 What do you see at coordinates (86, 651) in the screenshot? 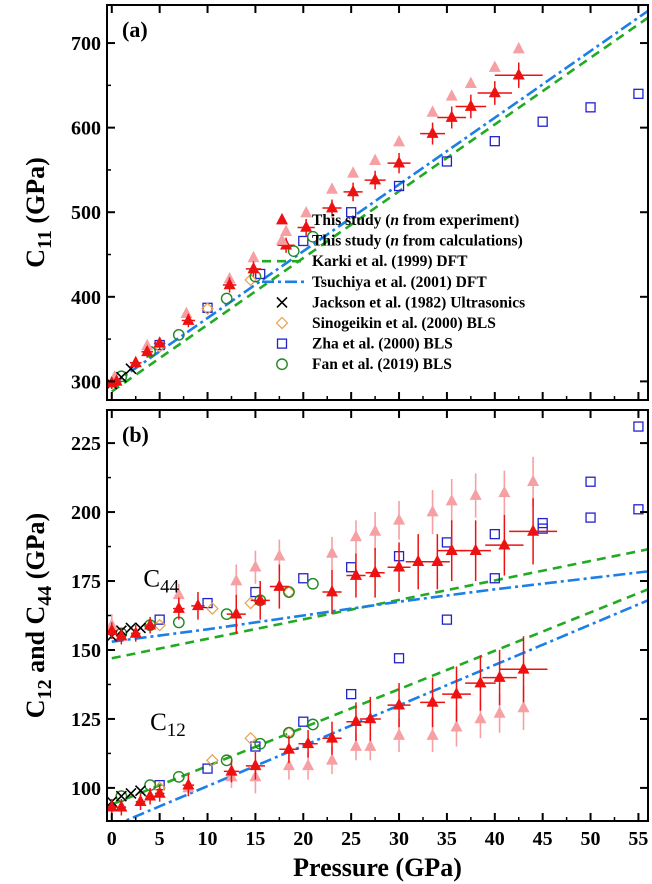
I see `y-tick-label: 150` at bounding box center [86, 651].